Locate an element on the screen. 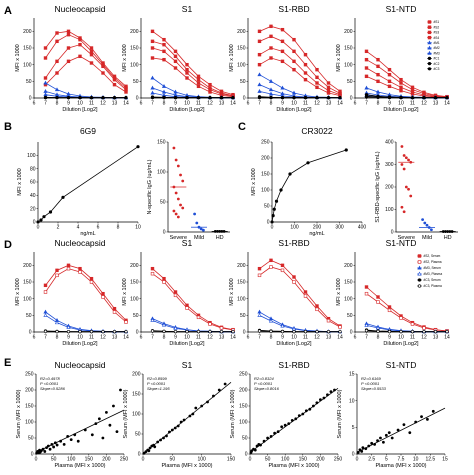 Image resolution: width=474 pixels, height=475 pixels. curve-line is located at coordinates (309, 186).